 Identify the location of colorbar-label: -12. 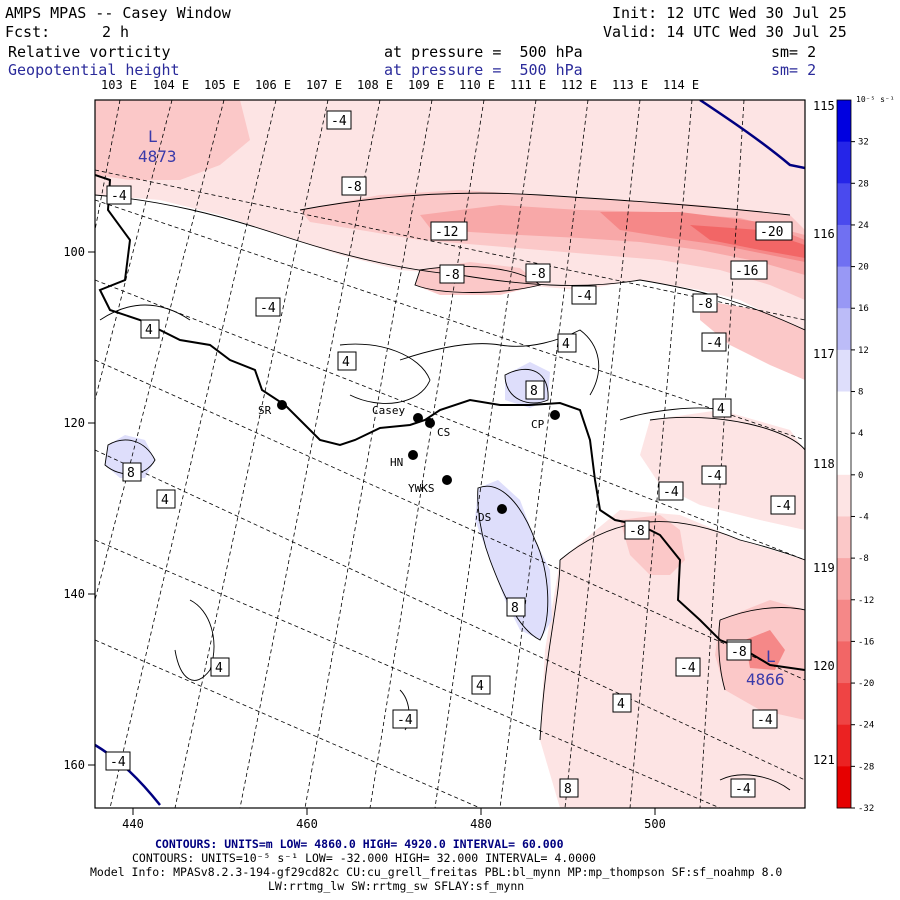
(866, 601).